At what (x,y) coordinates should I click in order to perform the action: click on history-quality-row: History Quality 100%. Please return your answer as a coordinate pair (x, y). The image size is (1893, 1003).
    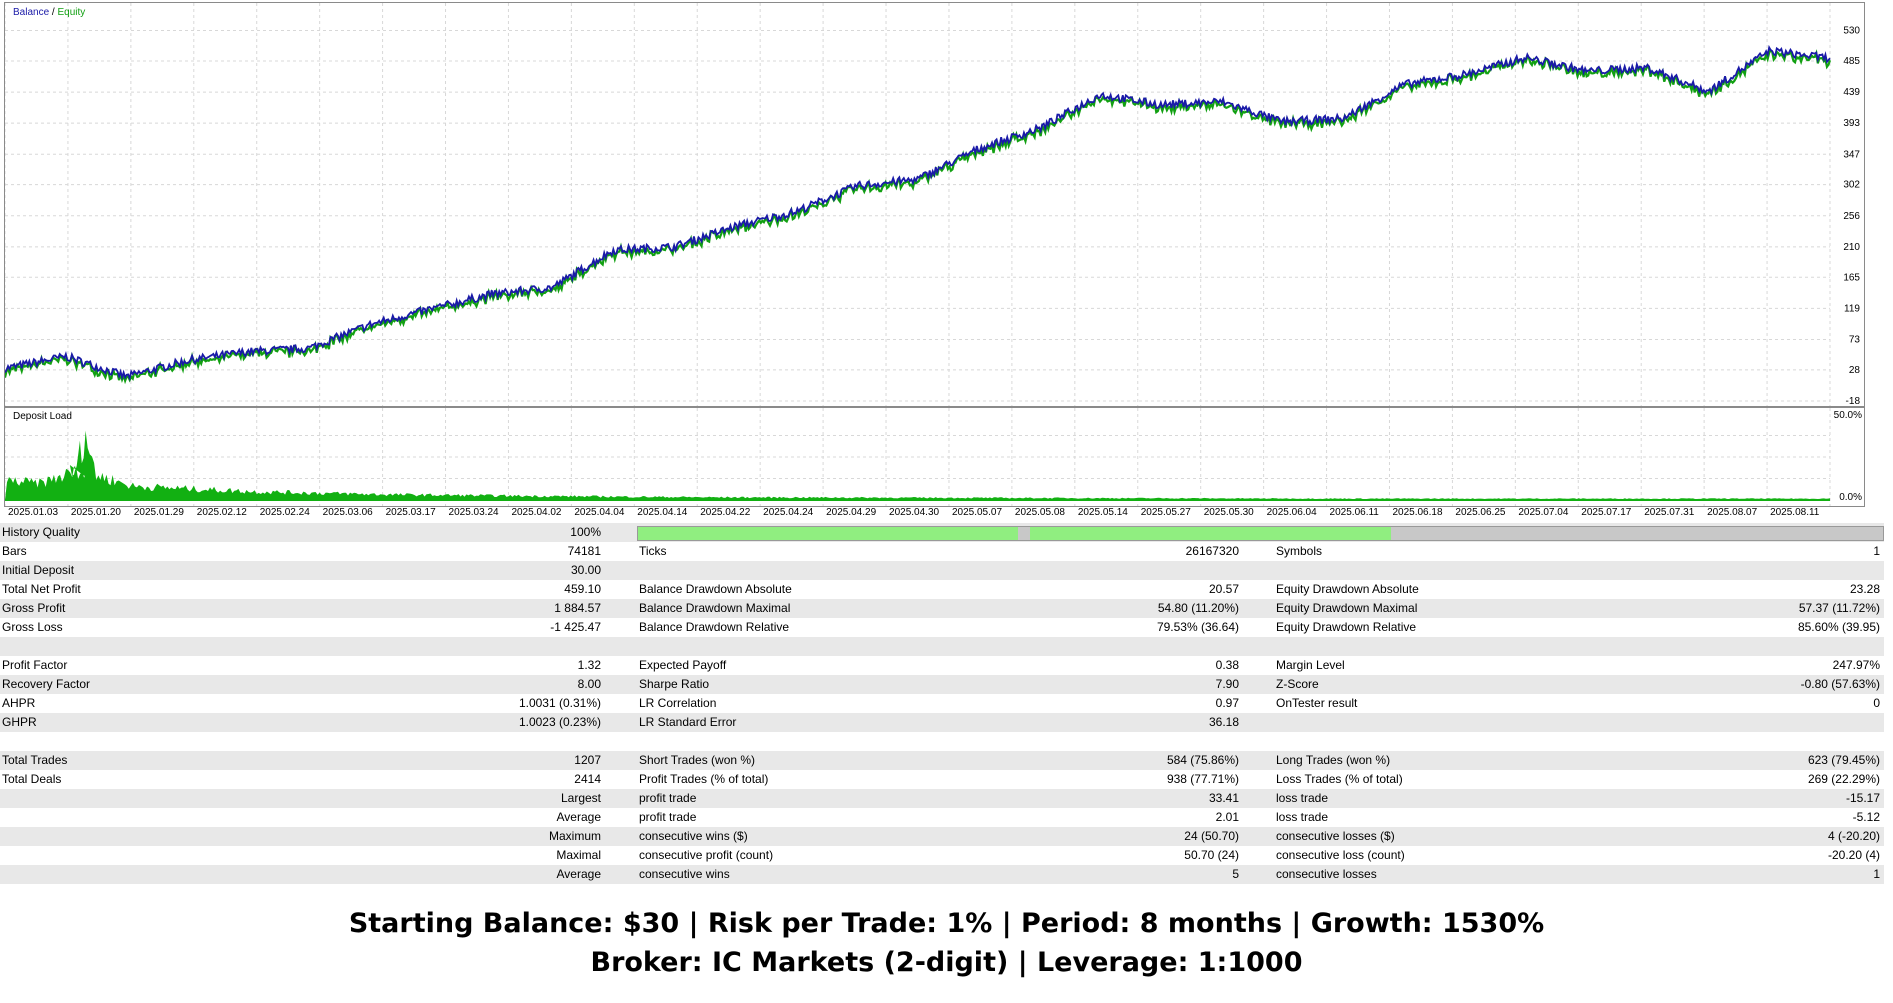
    Looking at the image, I should click on (942, 532).